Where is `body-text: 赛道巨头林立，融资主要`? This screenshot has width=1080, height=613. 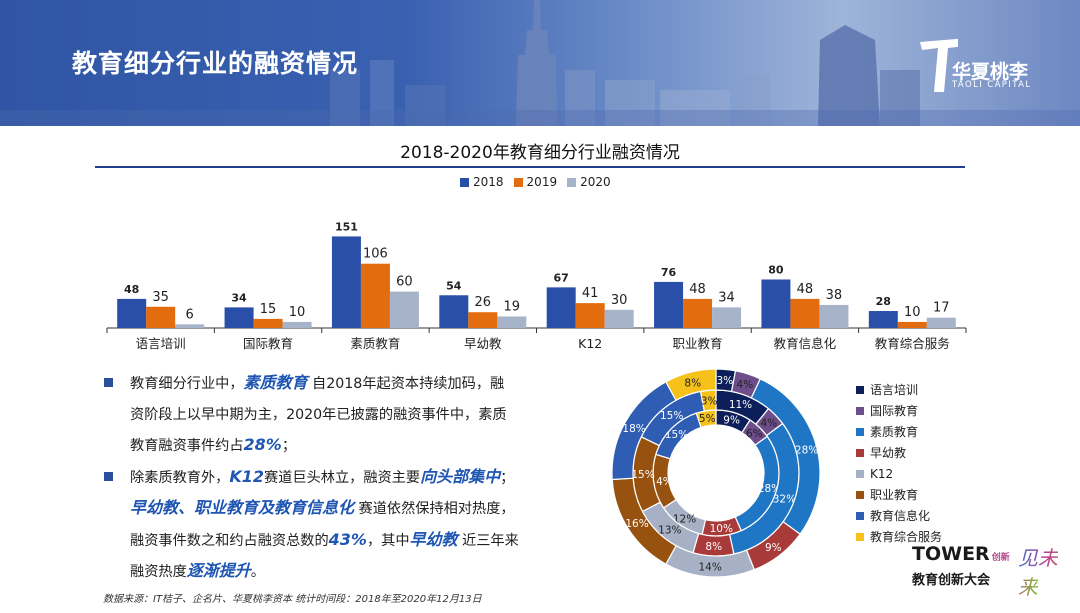 body-text: 赛道巨头林立，融资主要 is located at coordinates (342, 477).